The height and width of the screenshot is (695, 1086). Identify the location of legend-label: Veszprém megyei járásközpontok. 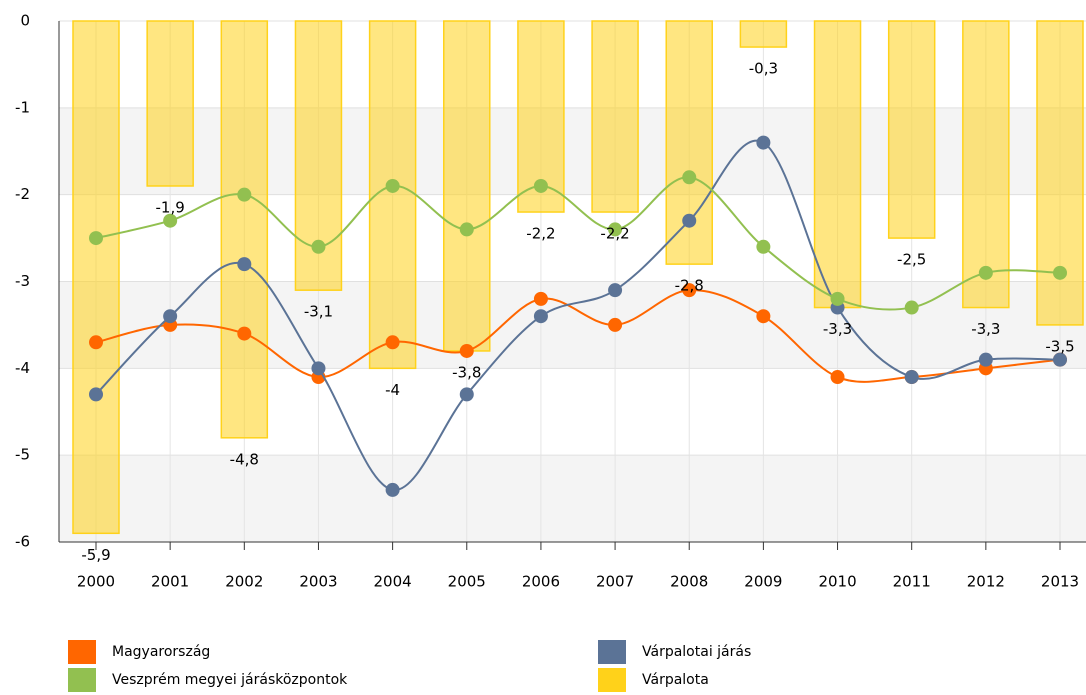
(230, 680).